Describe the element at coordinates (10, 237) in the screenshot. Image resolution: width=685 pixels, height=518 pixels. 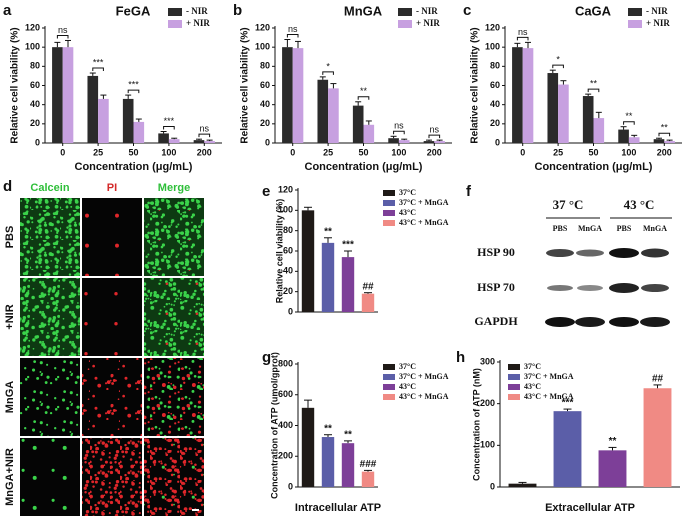
I see `row-label: PBS` at that location.